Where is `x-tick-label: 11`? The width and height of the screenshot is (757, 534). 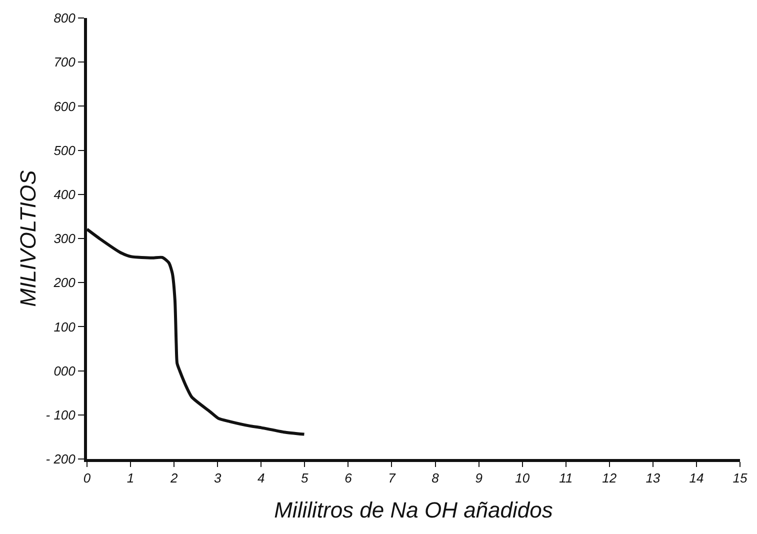
x-tick-label: 11 is located at coordinates (566, 478).